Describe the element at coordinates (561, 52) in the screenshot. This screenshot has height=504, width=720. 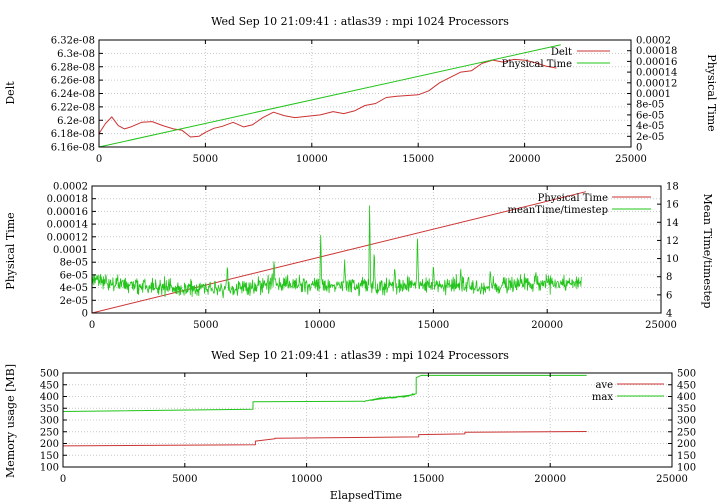
I see `chart-1-legend-delt: Delt` at that location.